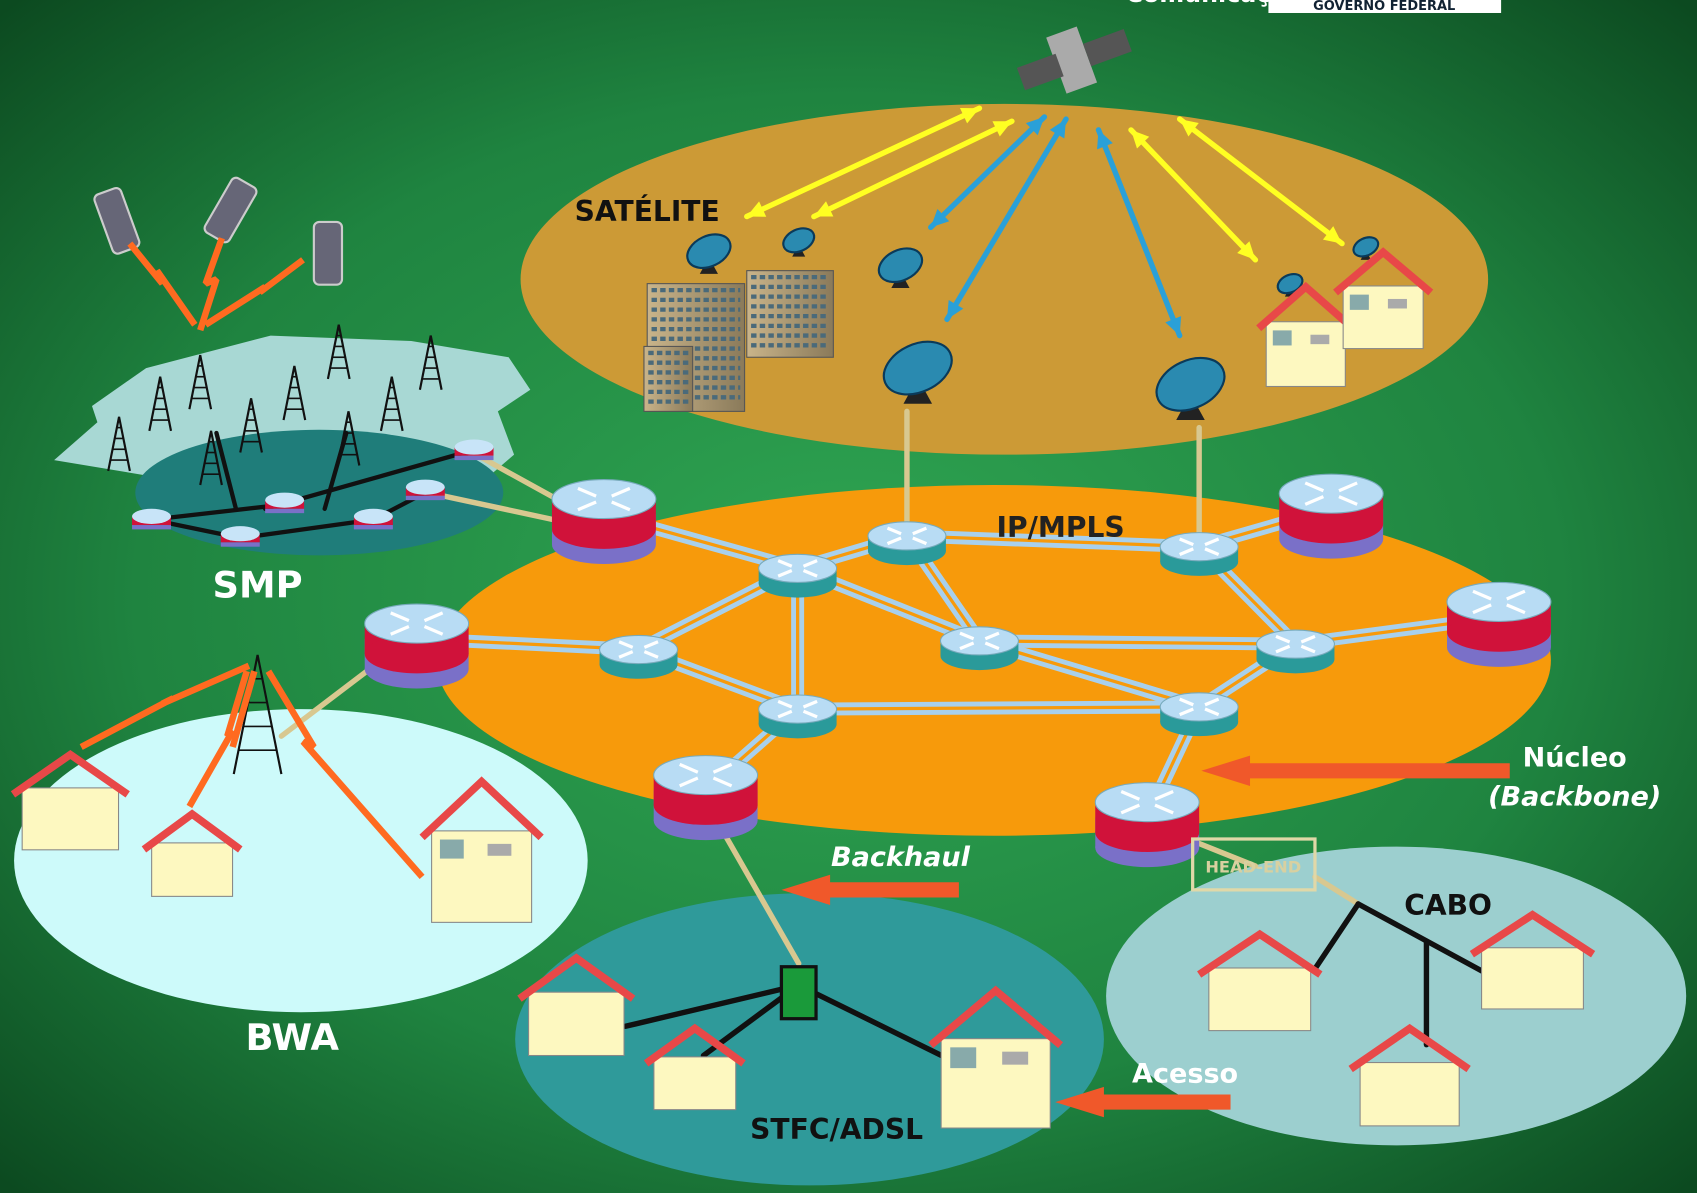  What do you see at coordinates (1137, 642) in the screenshot?
I see `core-link-gap` at bounding box center [1137, 642].